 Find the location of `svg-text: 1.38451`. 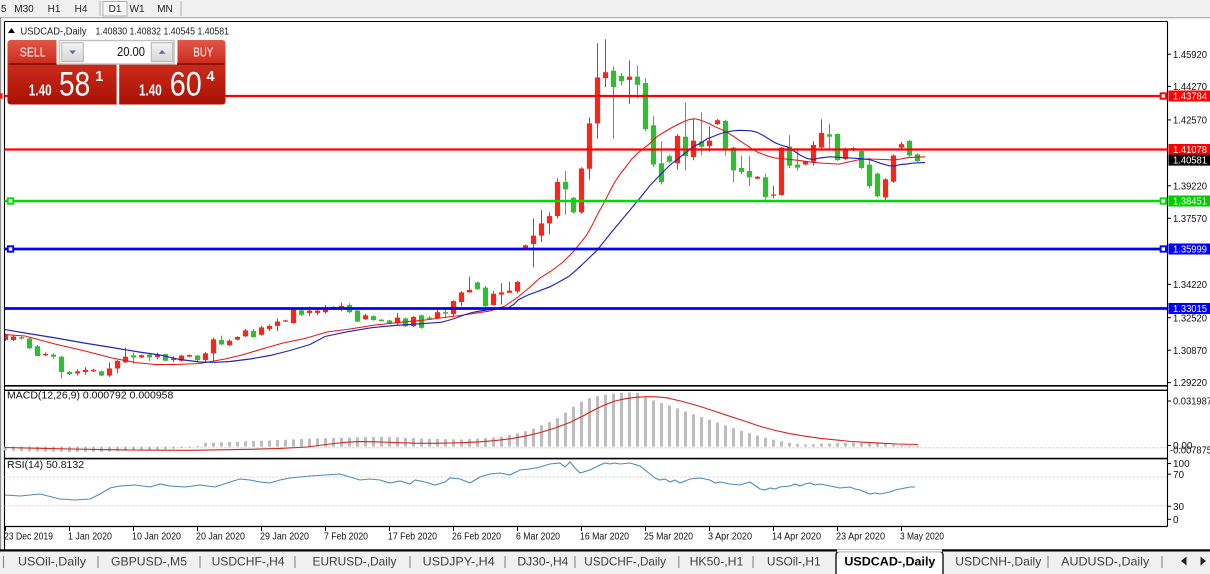

svg-text: 1.38451 is located at coordinates (1190, 202).